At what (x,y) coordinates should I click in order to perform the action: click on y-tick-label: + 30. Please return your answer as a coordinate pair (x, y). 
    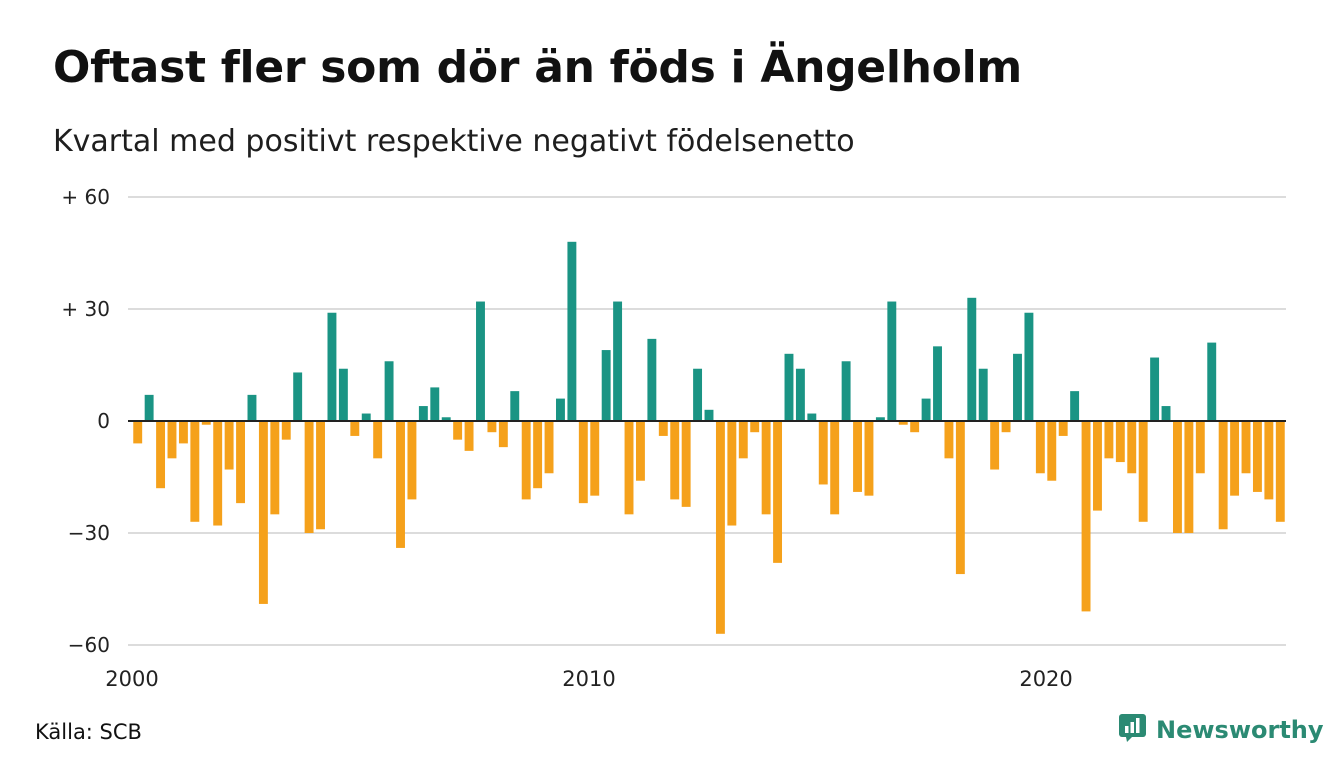
    Looking at the image, I should click on (85, 309).